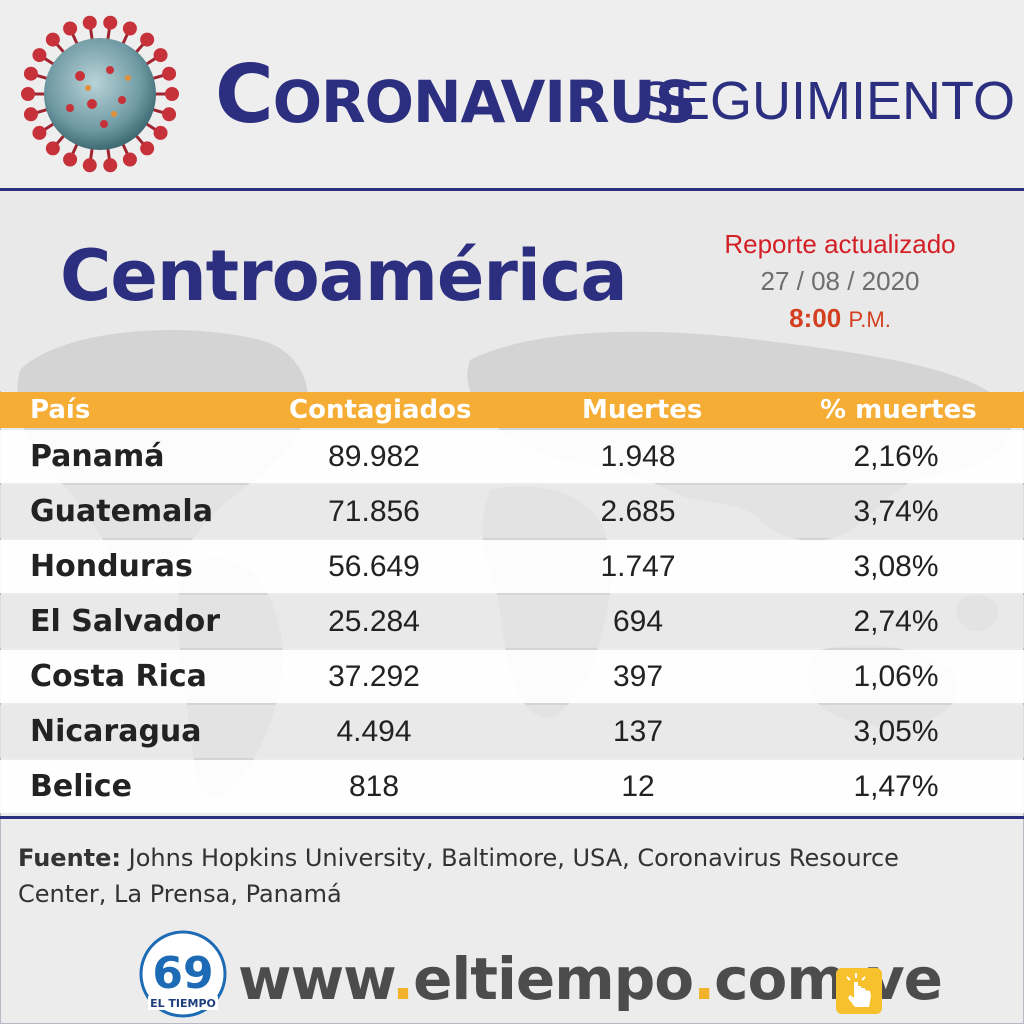  I want to click on cases-cell: 56.649, so click(374, 566).